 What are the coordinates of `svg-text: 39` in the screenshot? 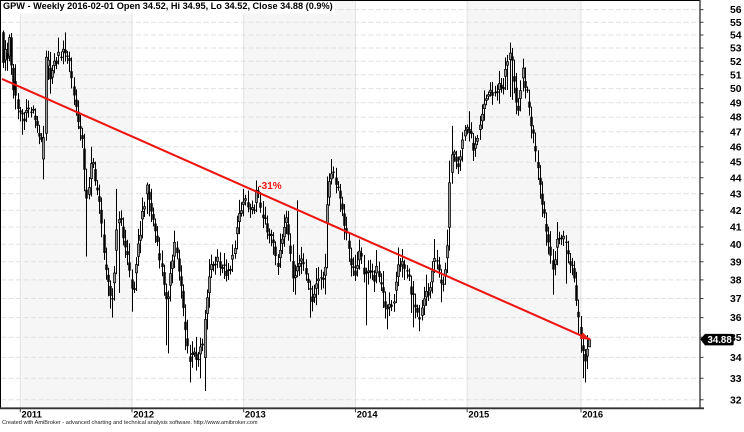 It's located at (736, 262).